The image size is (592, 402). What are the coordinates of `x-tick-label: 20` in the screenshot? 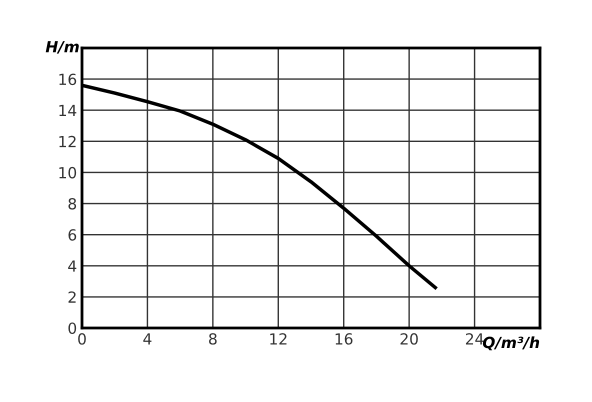 It's located at (409, 339).